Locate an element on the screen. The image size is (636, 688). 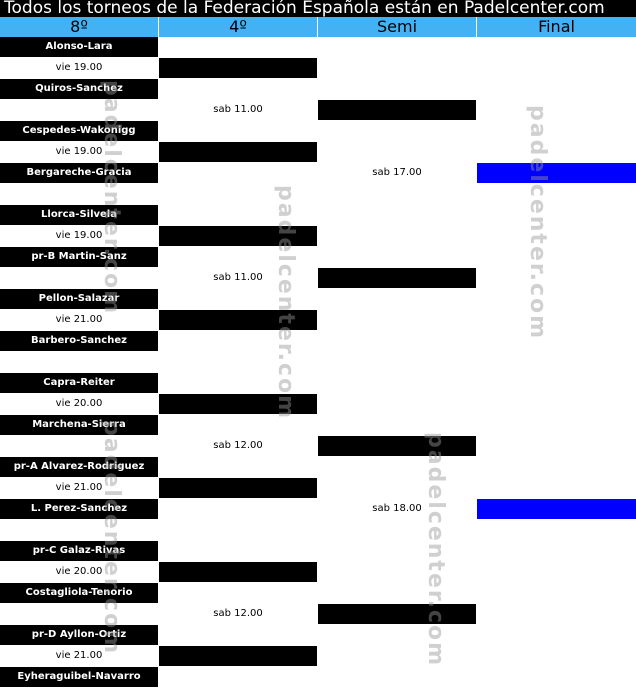
team-name: pr-B Martin-Sanz is located at coordinates (79, 257).